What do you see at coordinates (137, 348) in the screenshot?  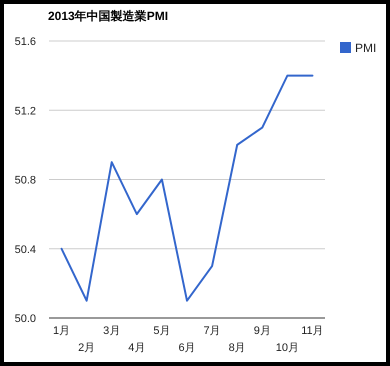 I see `x-tick-label: 4月` at bounding box center [137, 348].